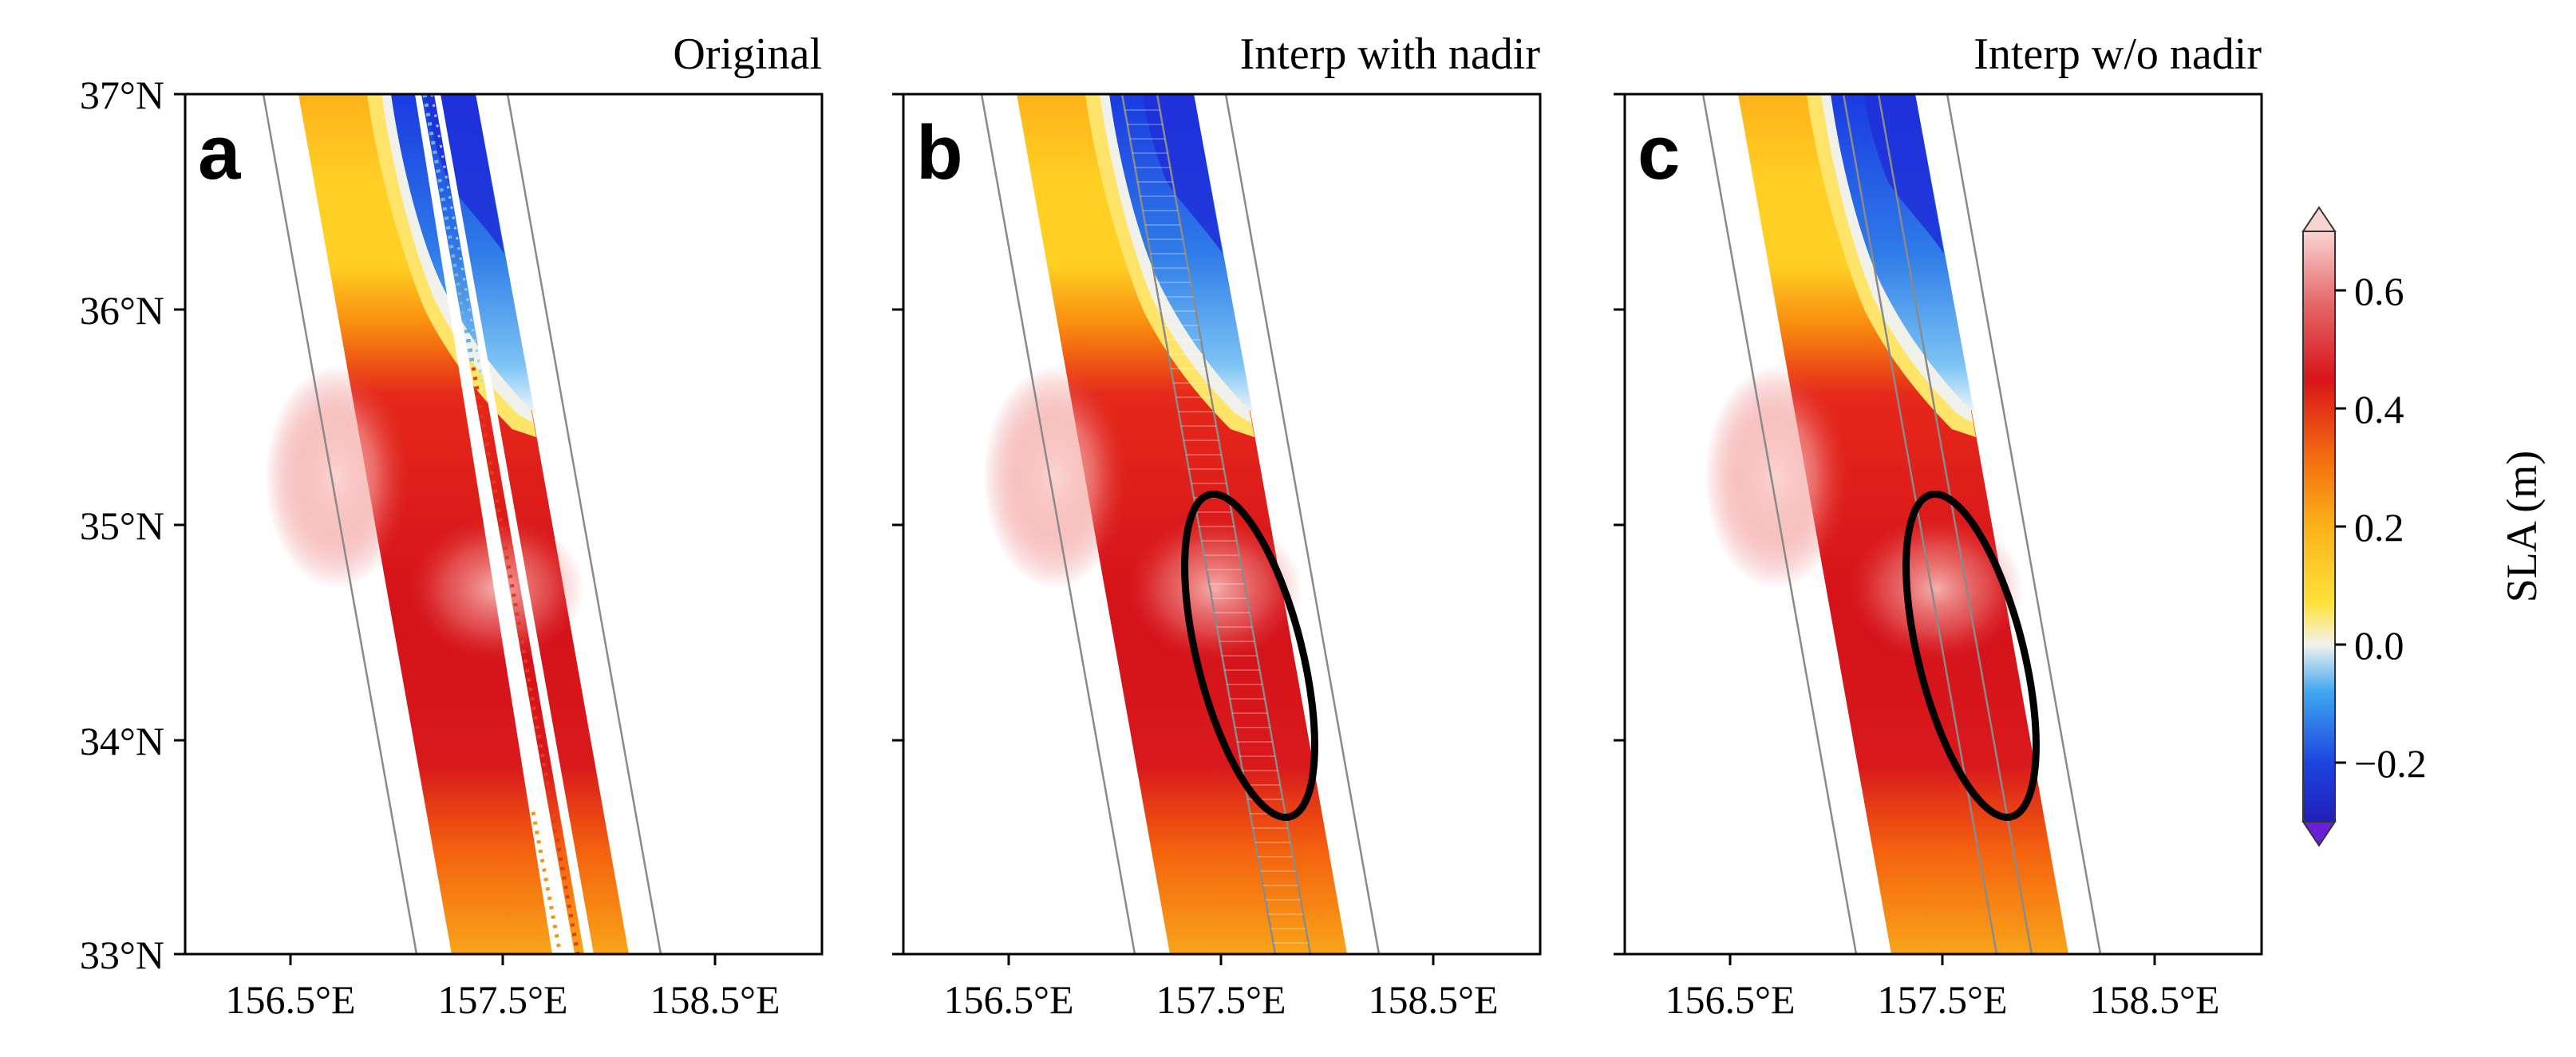 This screenshot has height=1057, width=2576. Describe the element at coordinates (2319, 526) in the screenshot. I see `colorbar-bar` at that location.